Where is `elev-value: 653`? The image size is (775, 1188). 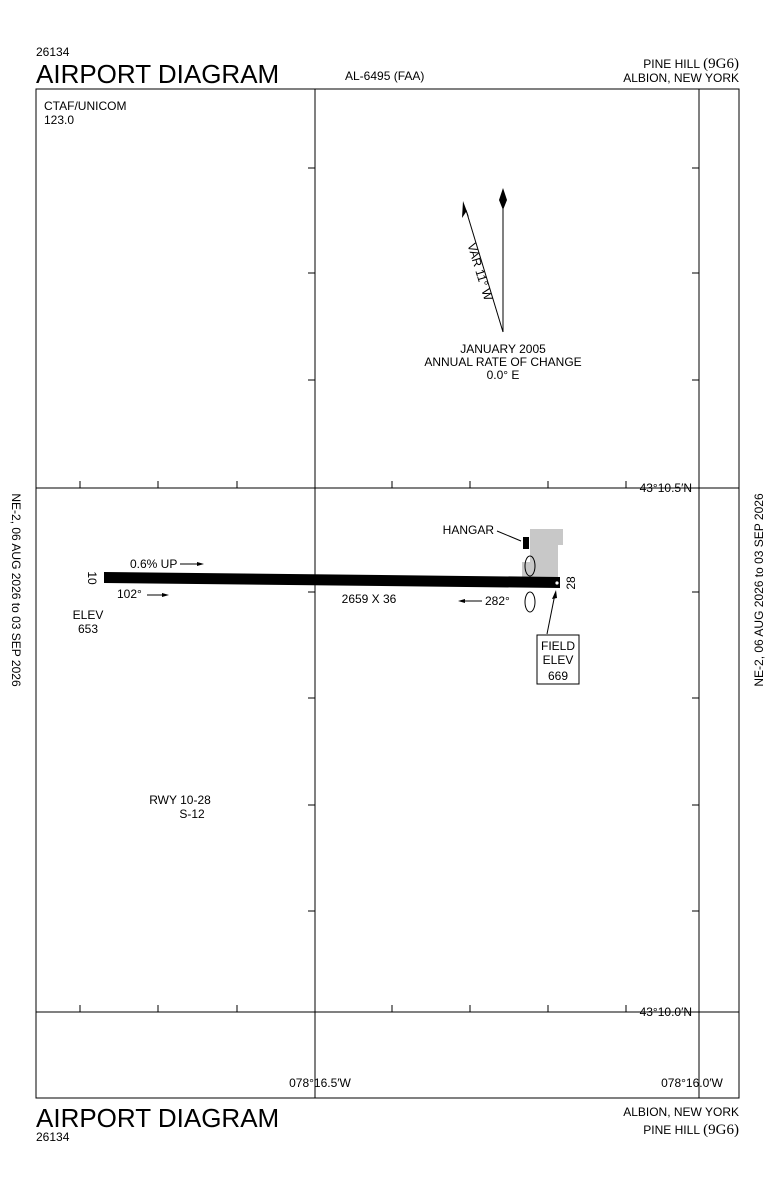
elev-value: 653 is located at coordinates (88, 629).